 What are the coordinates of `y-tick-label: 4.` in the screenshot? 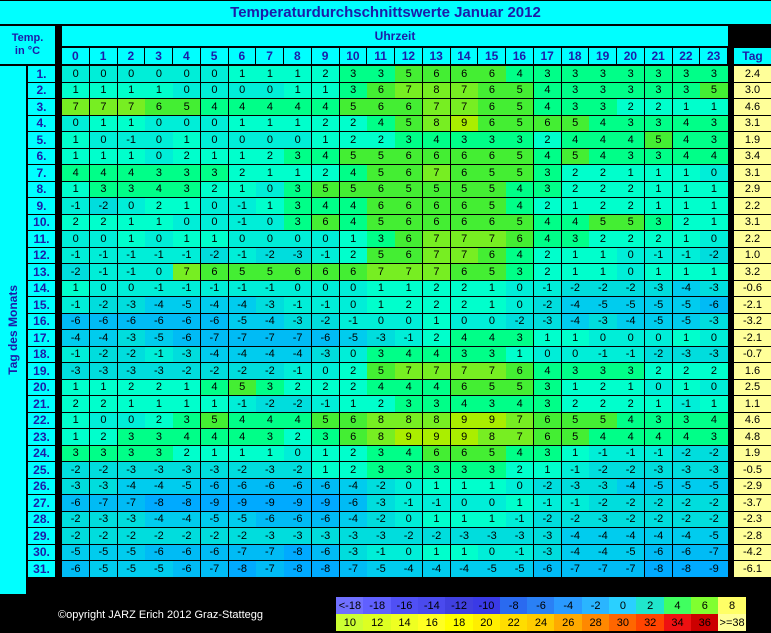 It's located at (41, 123).